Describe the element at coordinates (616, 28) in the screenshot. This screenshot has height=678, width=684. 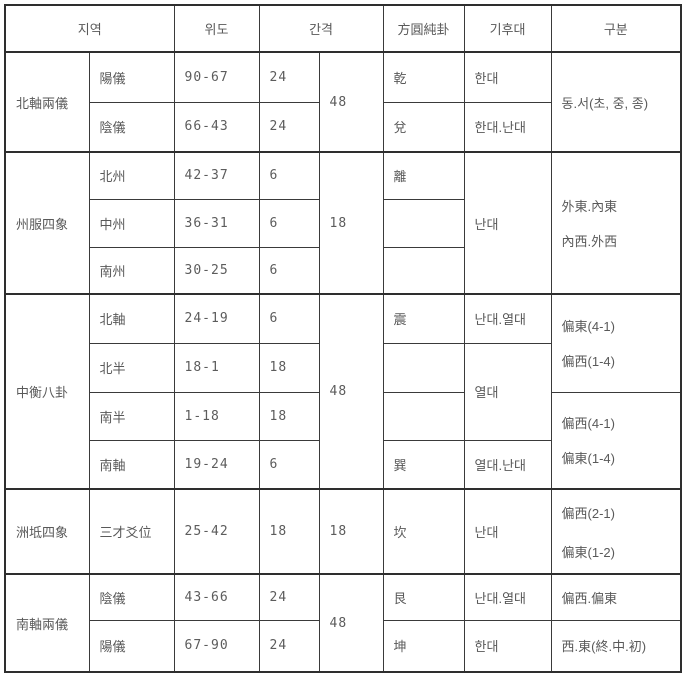
I see `header-division: 구분` at that location.